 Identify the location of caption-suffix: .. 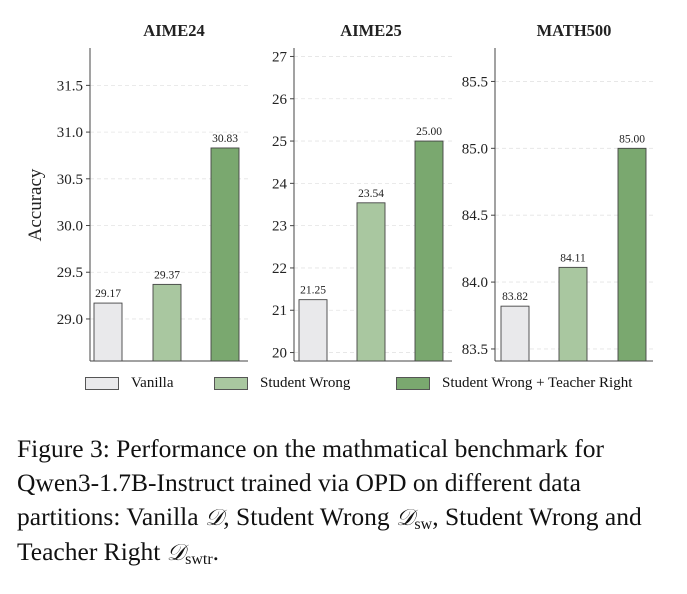
(216, 551).